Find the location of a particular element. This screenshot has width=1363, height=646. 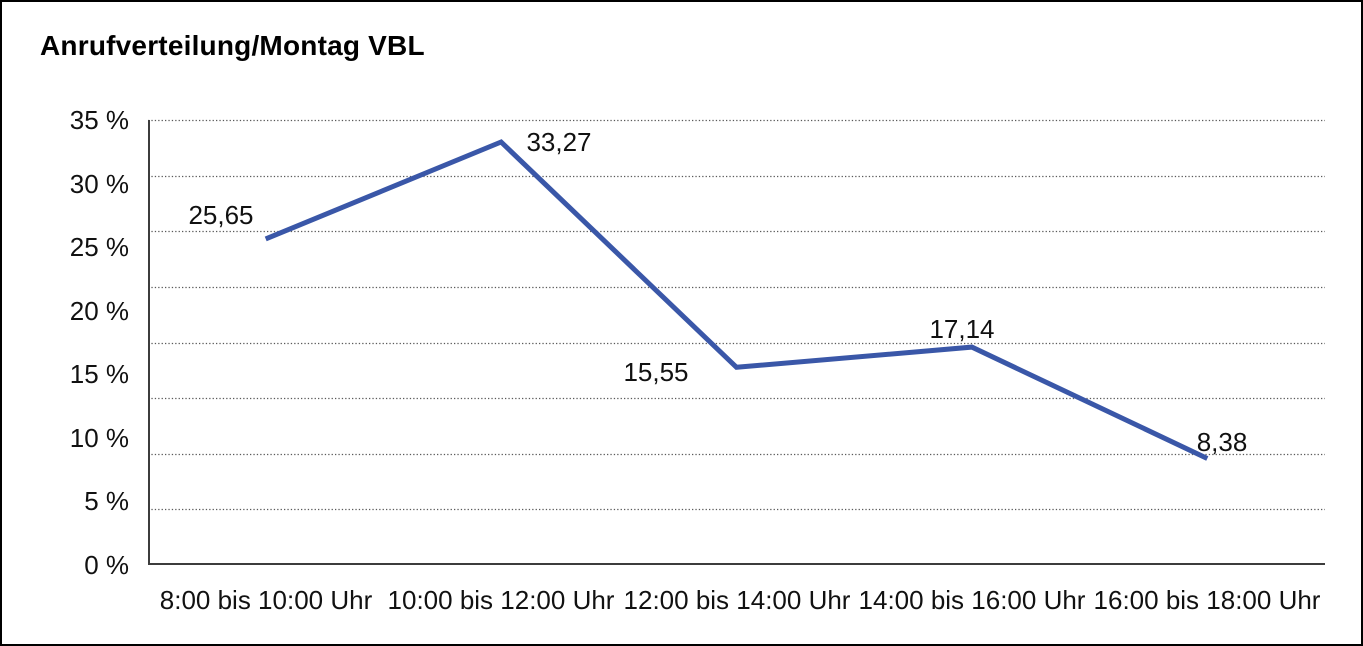

x-axis-category-label: 10:00 bis 12:00 Uhr is located at coordinates (501, 600).